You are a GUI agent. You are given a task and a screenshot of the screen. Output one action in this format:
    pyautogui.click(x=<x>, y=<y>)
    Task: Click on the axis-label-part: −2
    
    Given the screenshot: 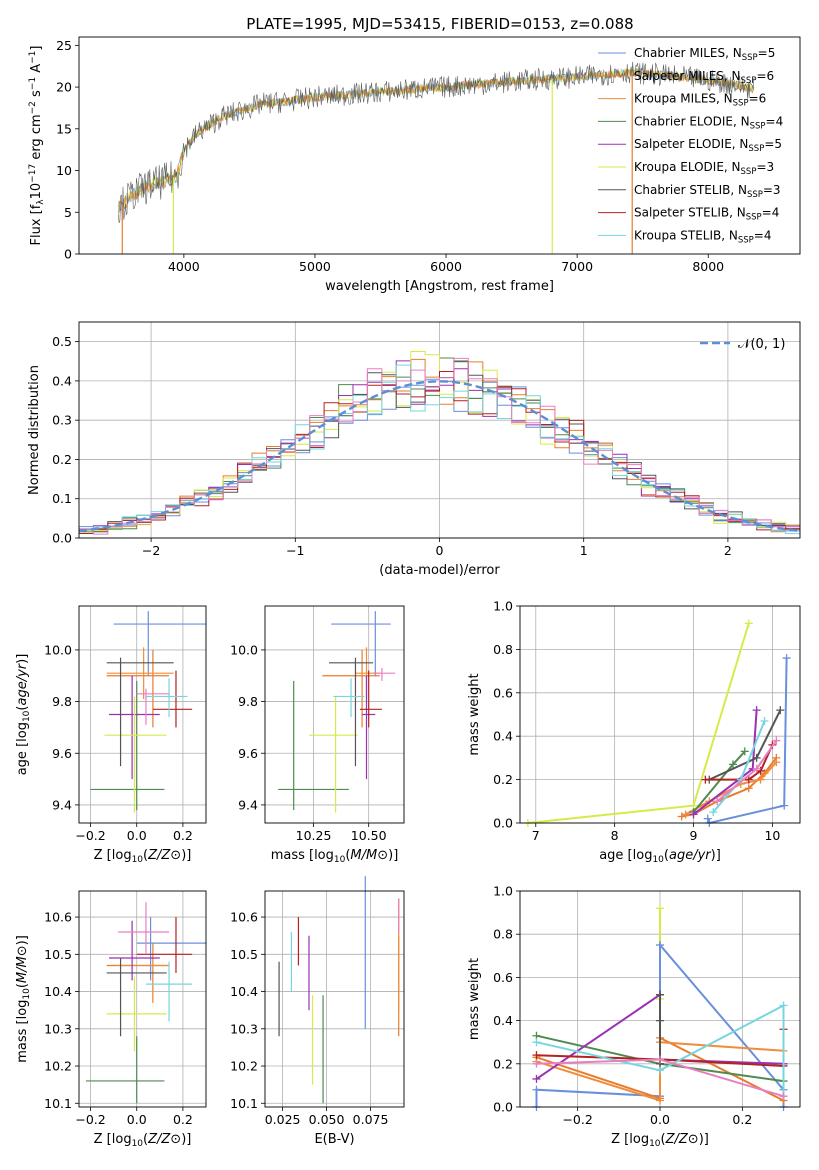 What is the action you would take?
    pyautogui.click(x=33, y=107)
    